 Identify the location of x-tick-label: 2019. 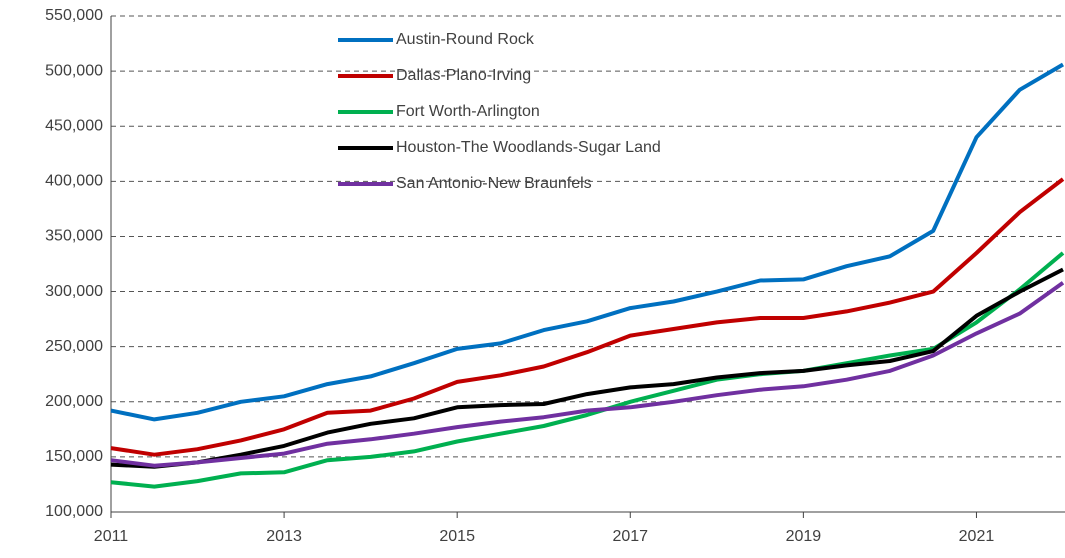
(804, 536).